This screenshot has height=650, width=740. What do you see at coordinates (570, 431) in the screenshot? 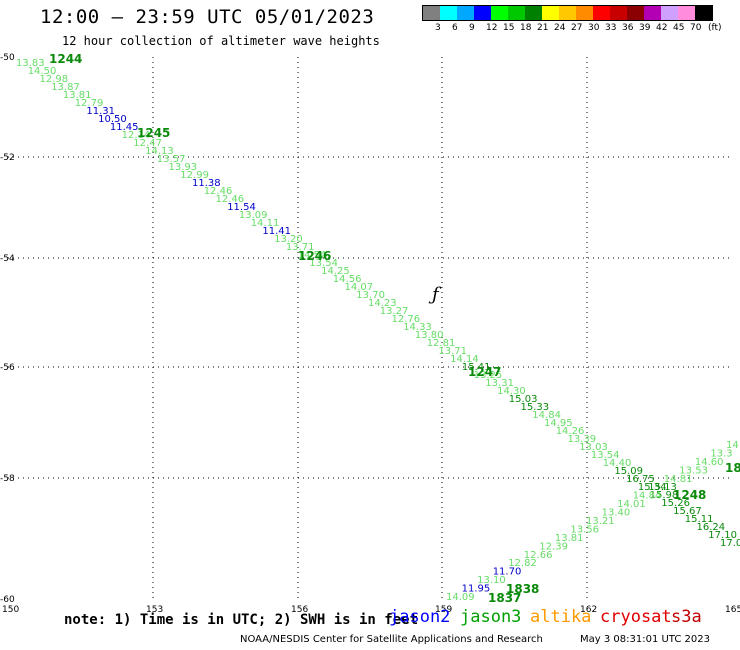
I see `swh-value-label: 14.26` at bounding box center [570, 431].